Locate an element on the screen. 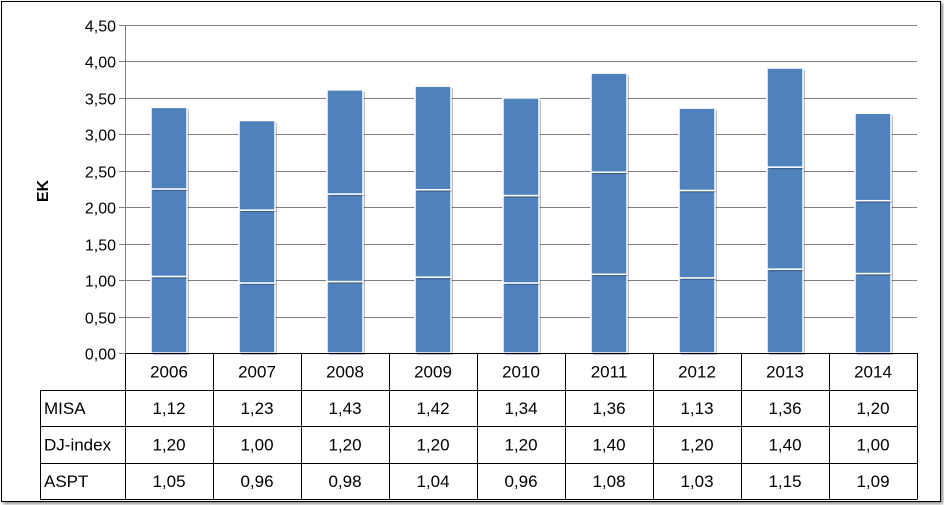 This screenshot has width=944, height=505. data-label: 1,13 is located at coordinates (696, 408).